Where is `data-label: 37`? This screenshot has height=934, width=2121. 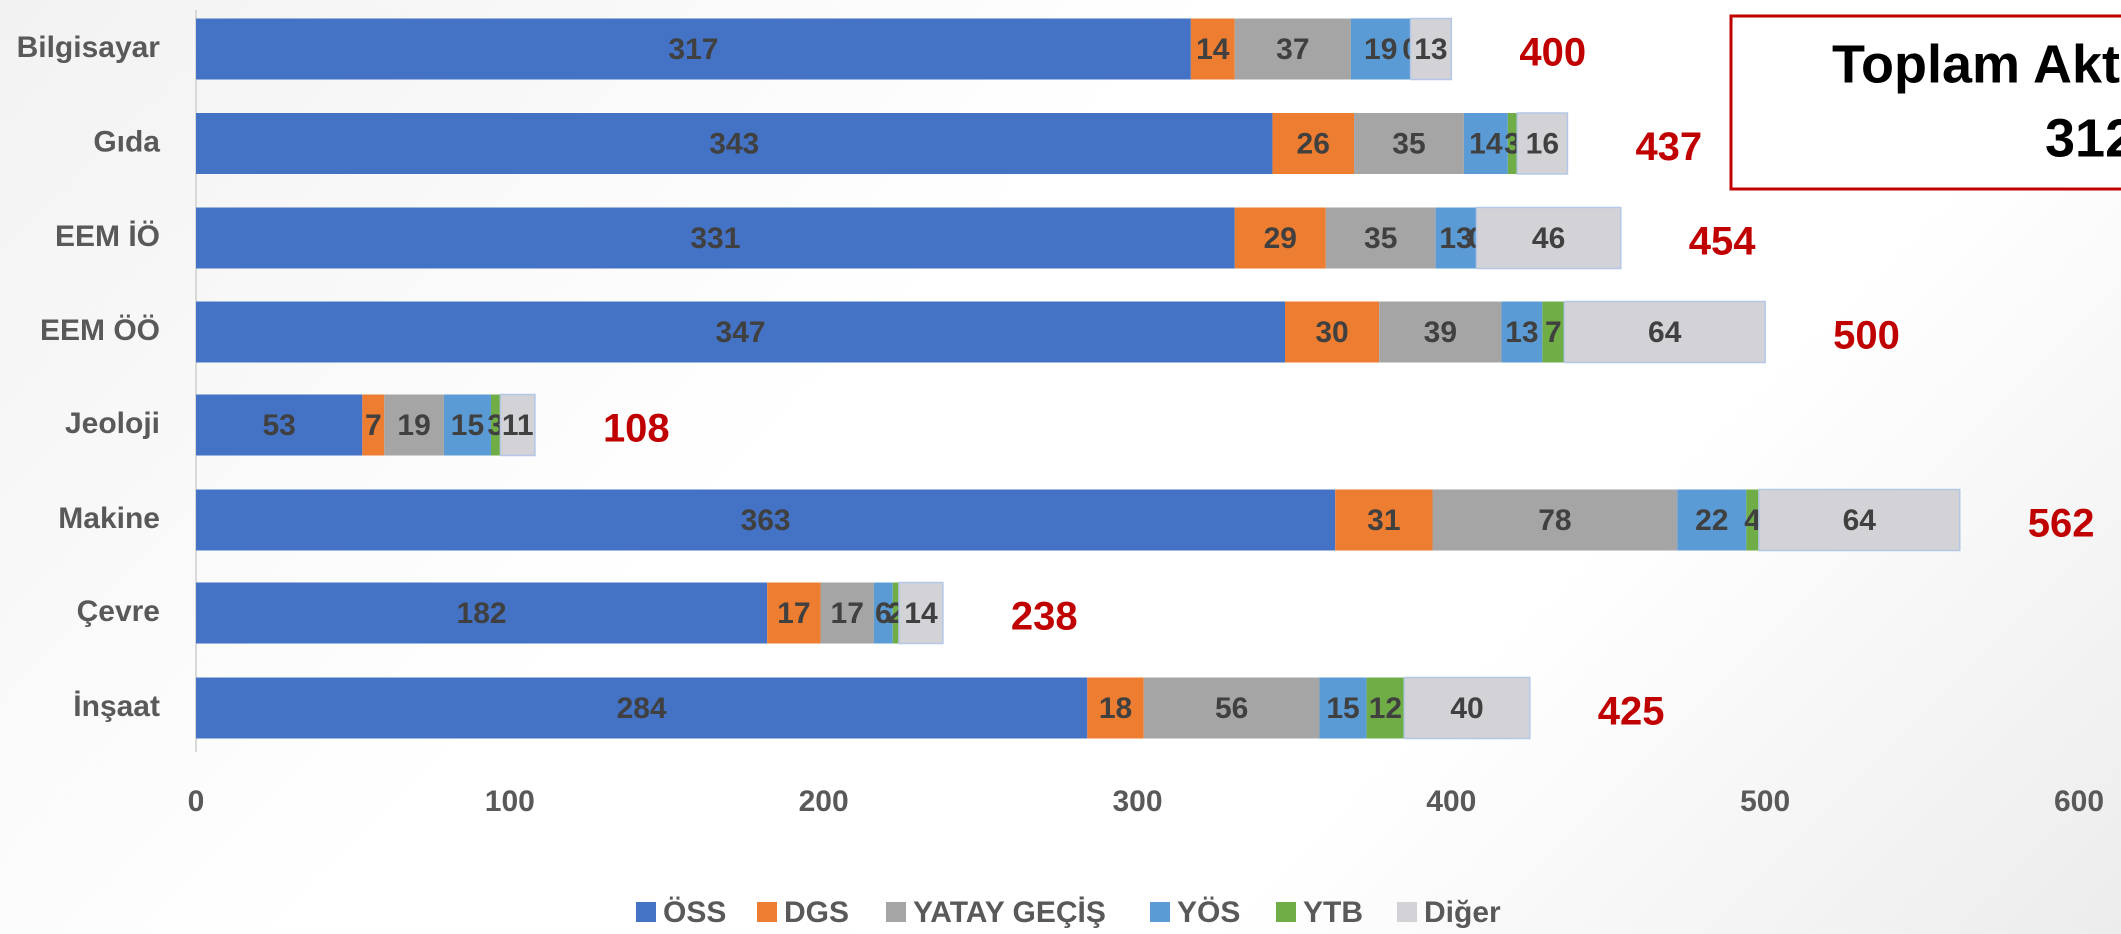 data-label: 37 is located at coordinates (1292, 49).